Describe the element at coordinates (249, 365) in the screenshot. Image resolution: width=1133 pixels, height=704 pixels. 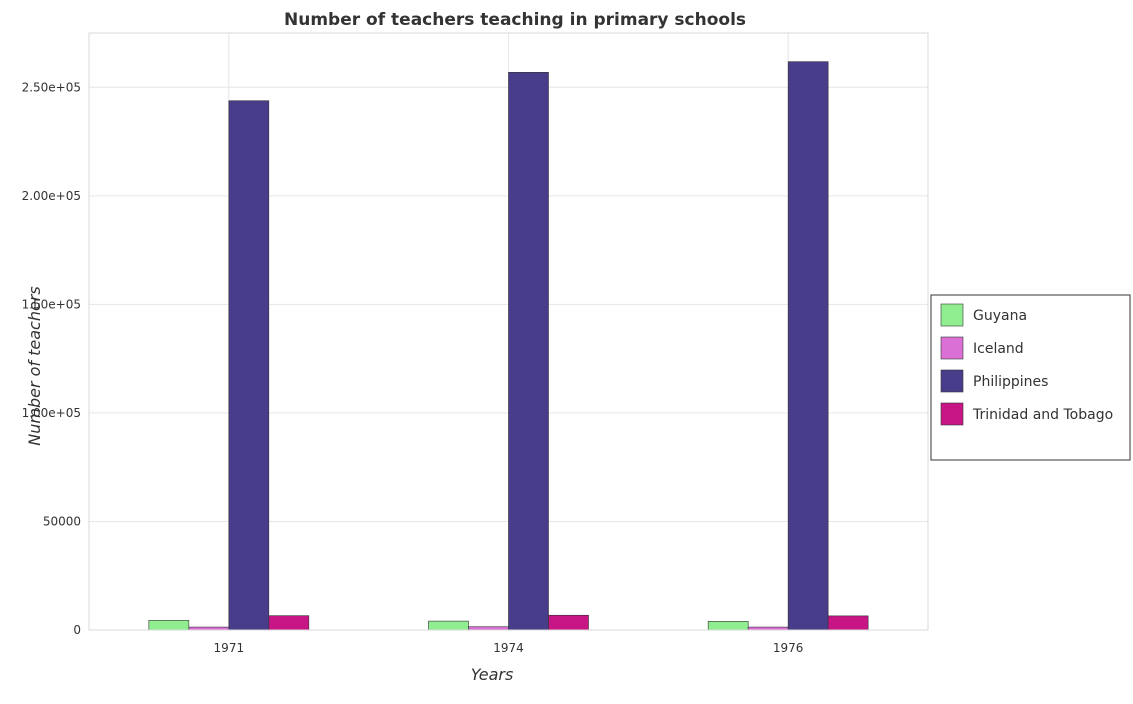
I see `bar-philippines-1971` at that location.